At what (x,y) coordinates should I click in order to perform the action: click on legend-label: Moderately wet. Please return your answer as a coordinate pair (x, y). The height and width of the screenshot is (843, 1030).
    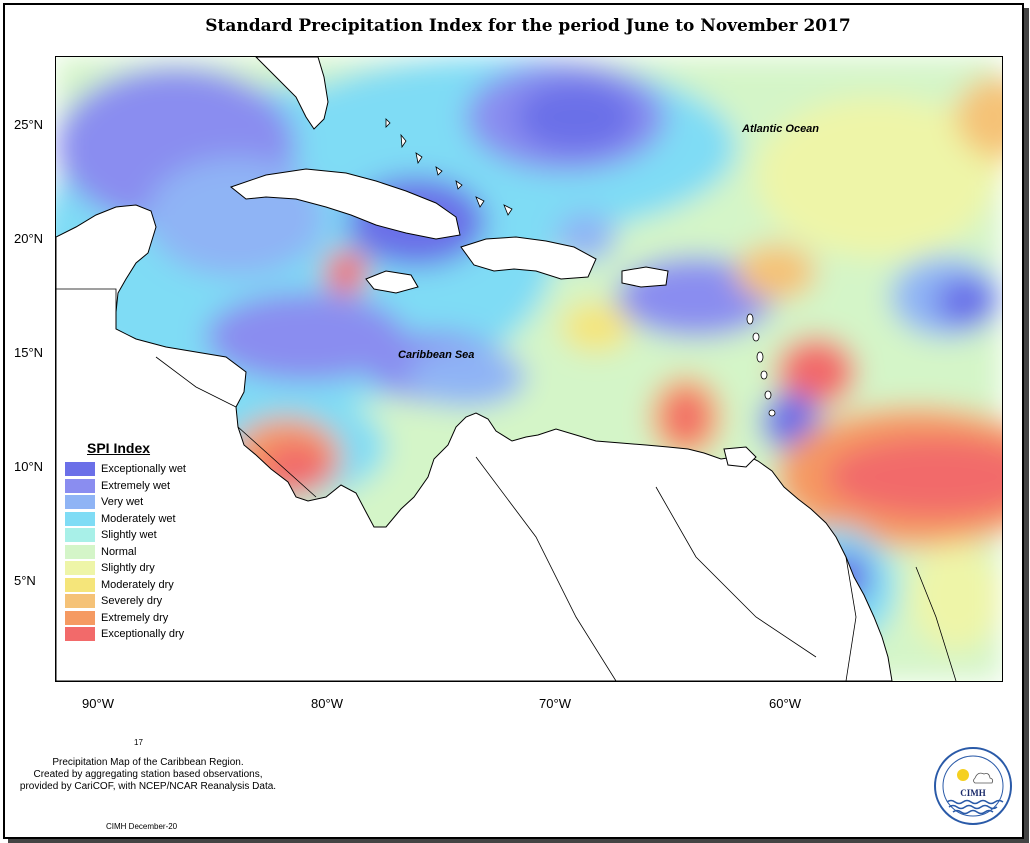
    Looking at the image, I should click on (138, 518).